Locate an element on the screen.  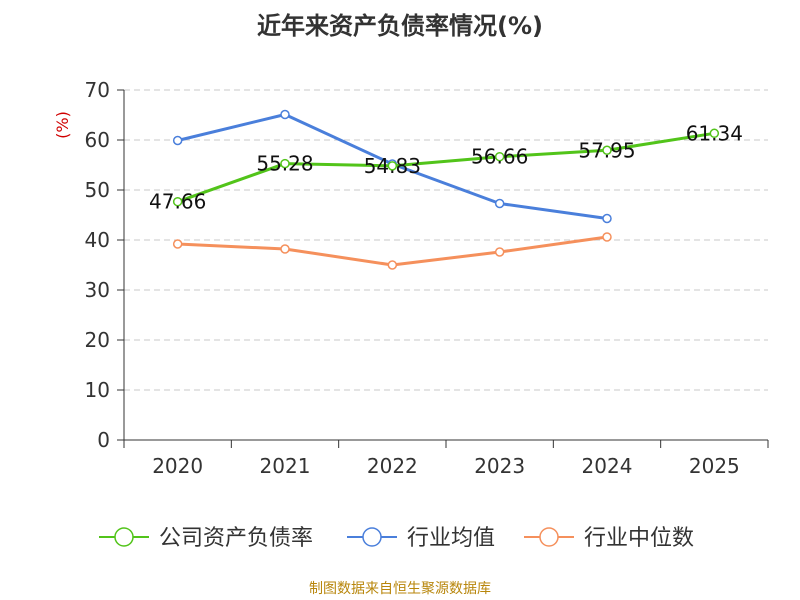
y-tick-label: 30 is located at coordinates (97, 290).